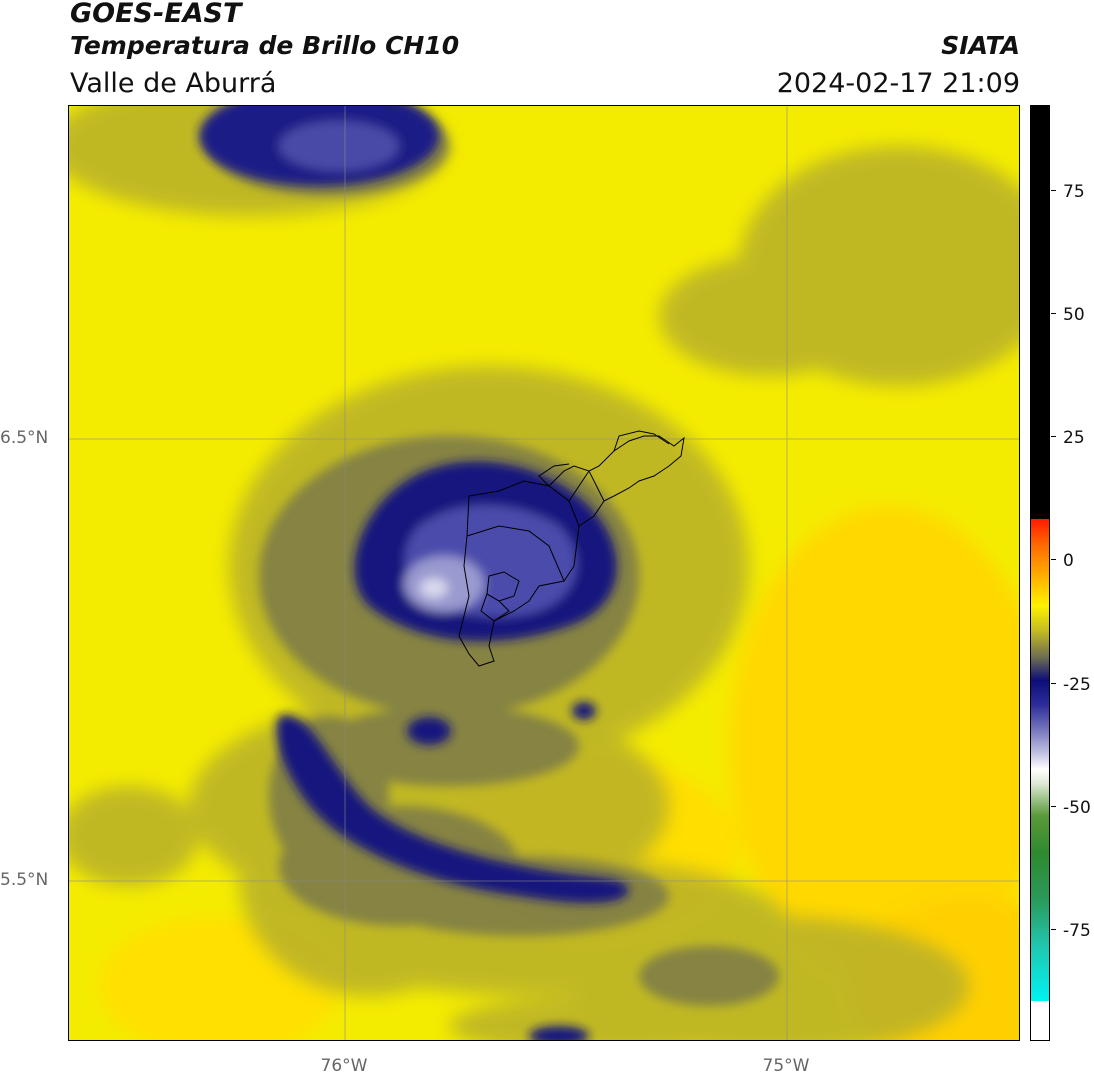 The height and width of the screenshot is (1078, 1094). I want to click on map-subtitle: Temperatura de Brillo CH10, so click(265, 45).